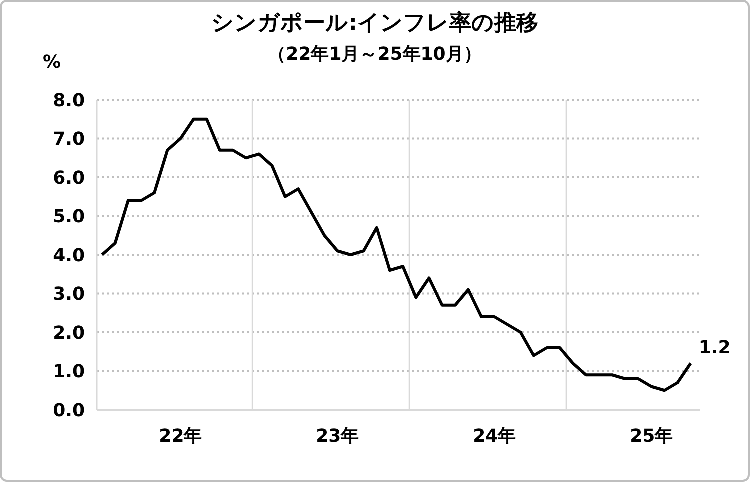 The image size is (750, 482). I want to click on y-tick-label: 6.0, so click(69, 178).